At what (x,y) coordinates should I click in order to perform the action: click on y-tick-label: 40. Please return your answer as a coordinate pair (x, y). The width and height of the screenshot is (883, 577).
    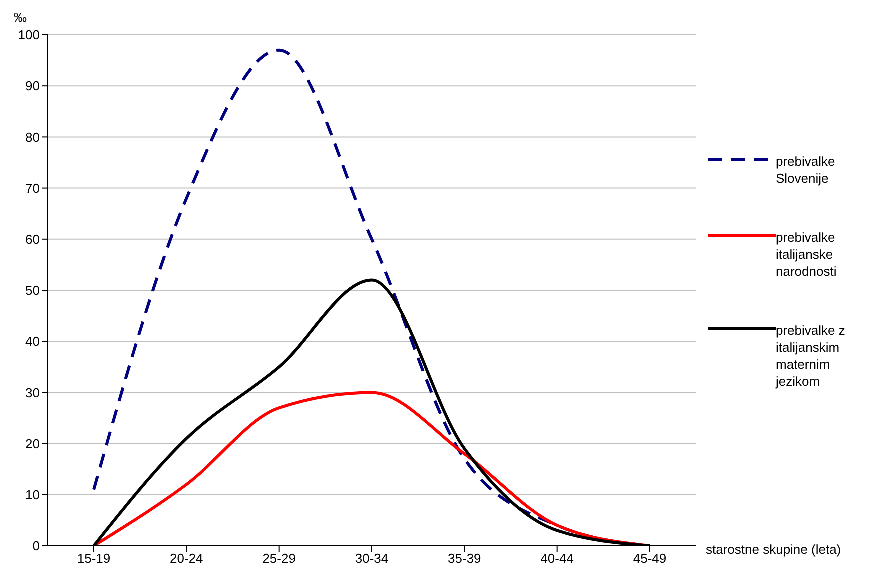
    Looking at the image, I should click on (33, 342).